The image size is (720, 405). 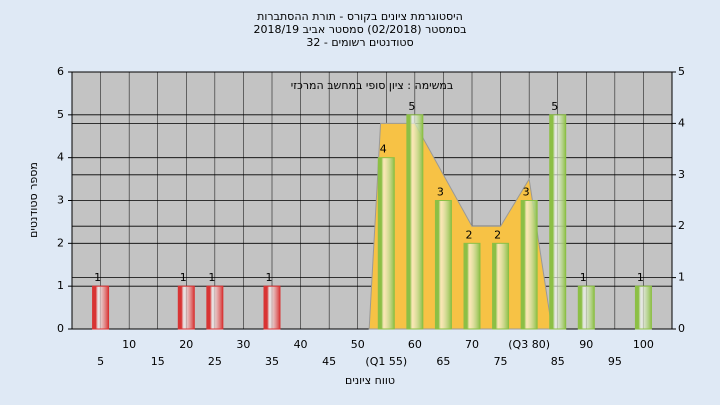 I want to click on x-tick-label: 45, so click(x=329, y=361).